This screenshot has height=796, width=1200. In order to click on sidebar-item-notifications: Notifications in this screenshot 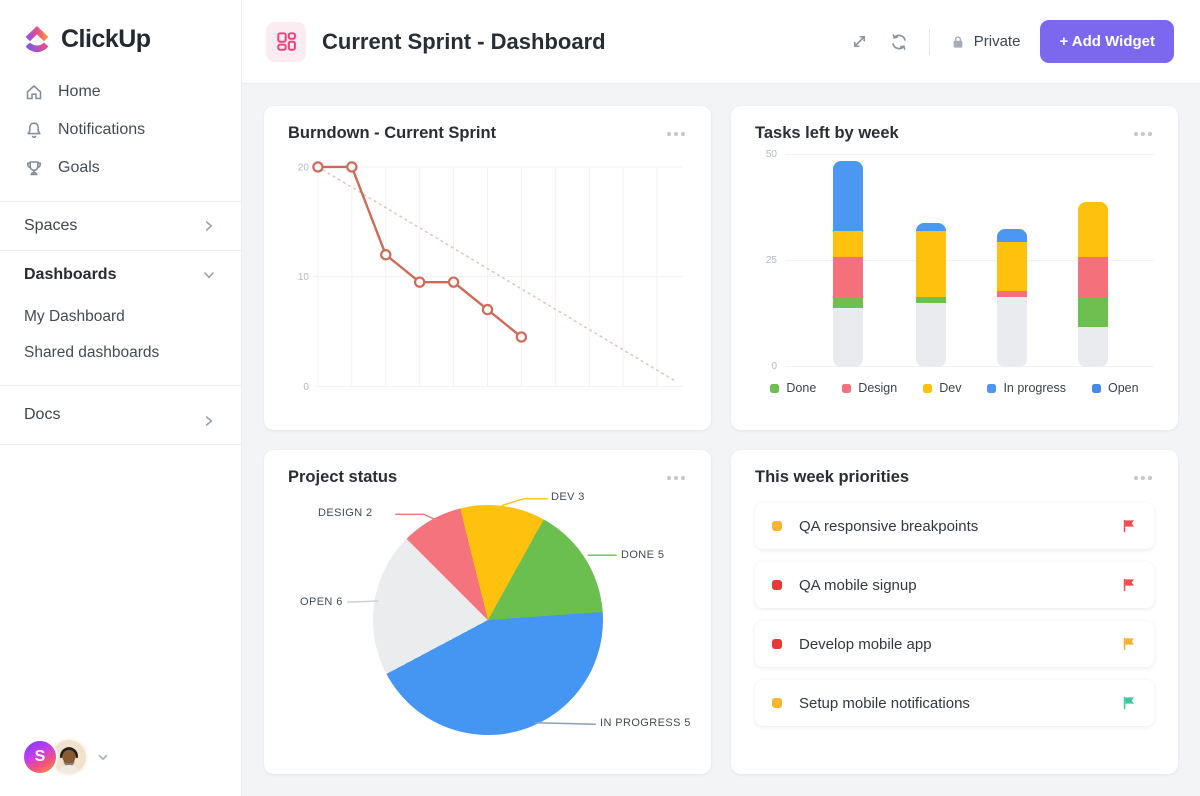, I will do `click(120, 130)`.